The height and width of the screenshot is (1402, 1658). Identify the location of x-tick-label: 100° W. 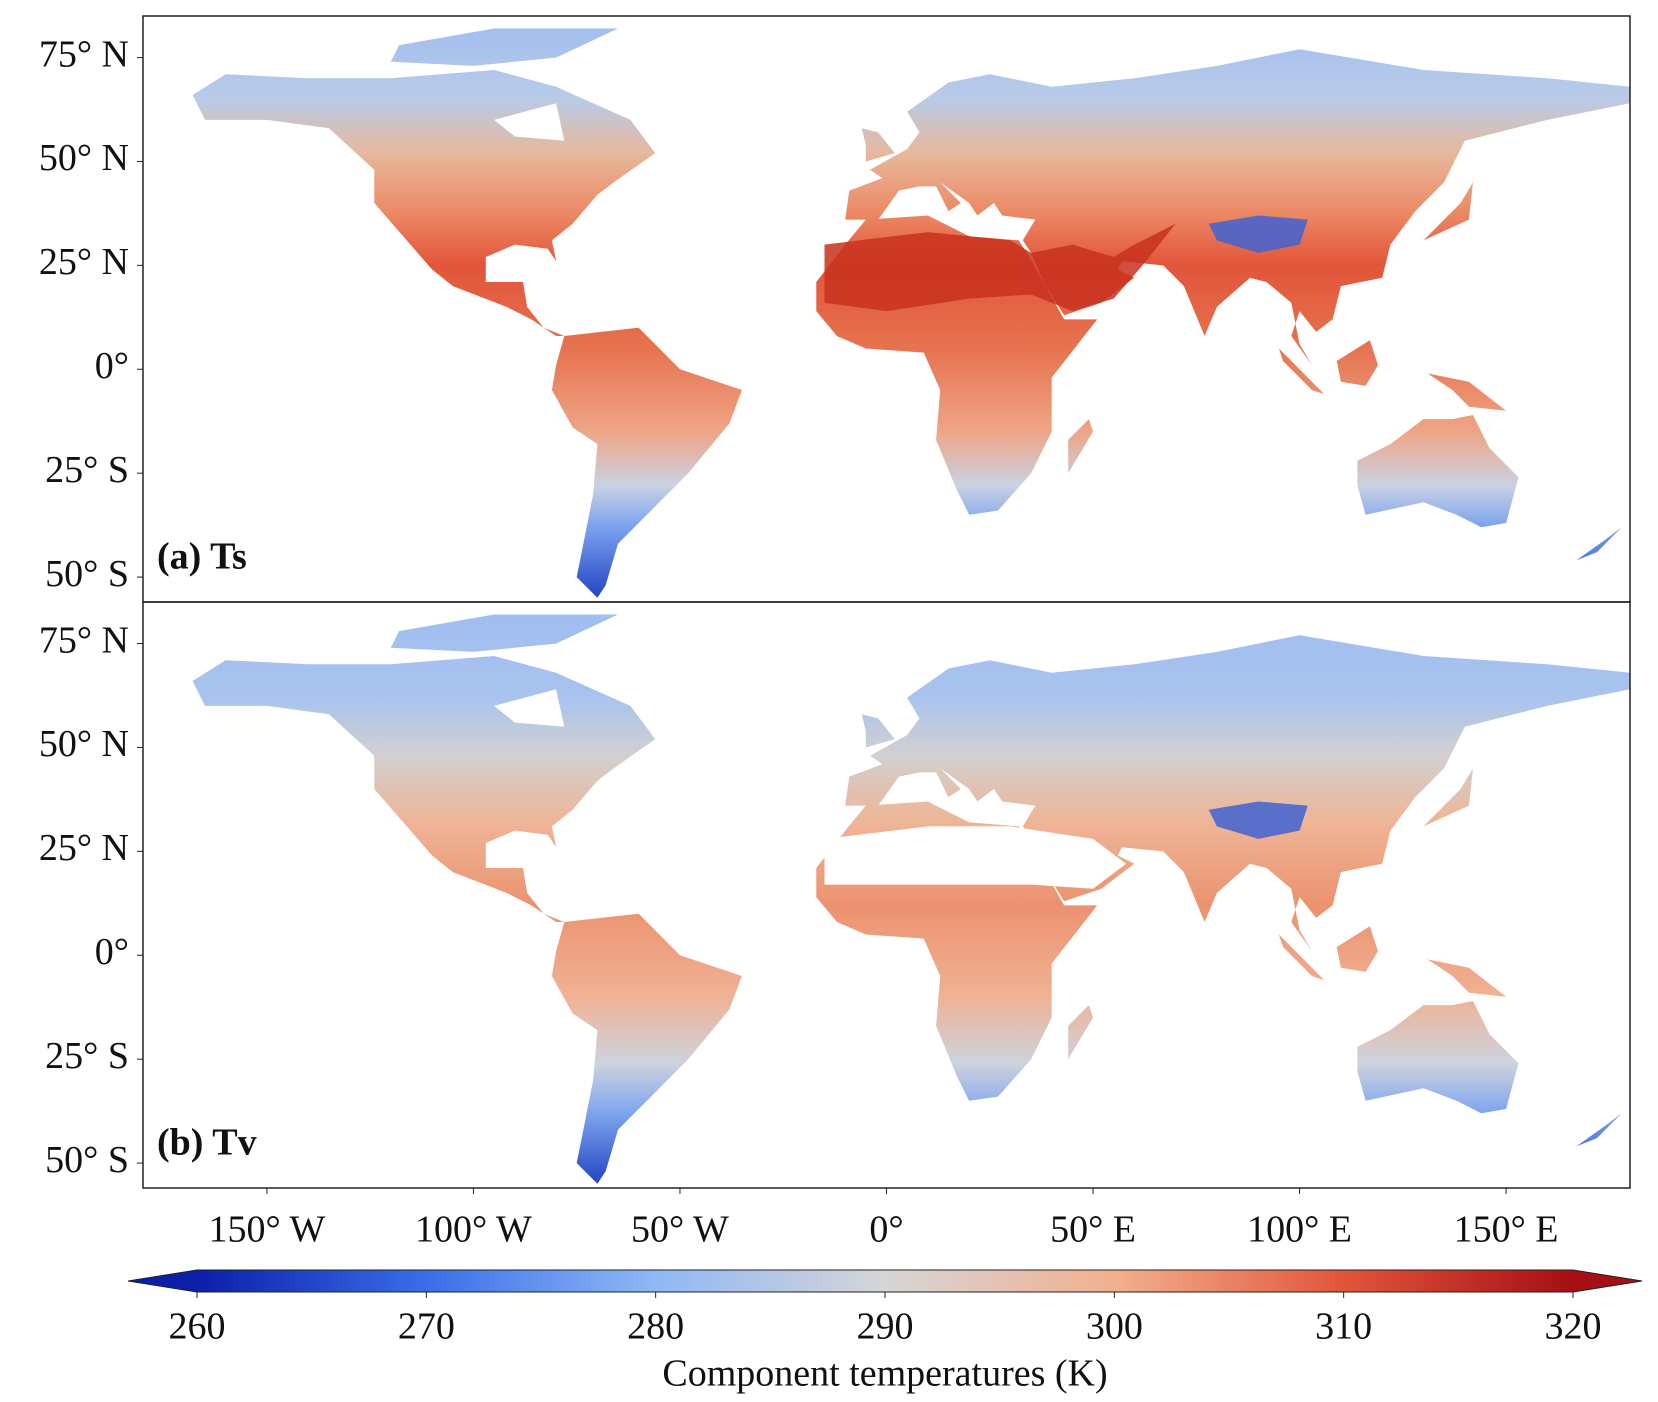
(473, 1230).